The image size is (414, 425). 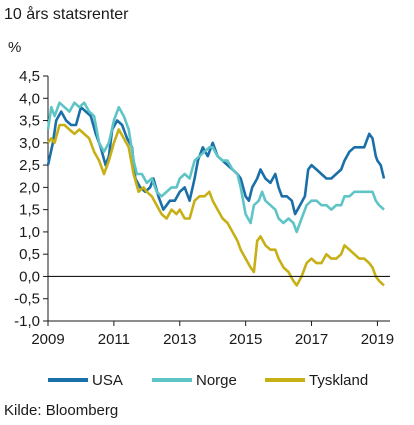 I want to click on y-tick-label: 0,0, so click(x=29, y=276).